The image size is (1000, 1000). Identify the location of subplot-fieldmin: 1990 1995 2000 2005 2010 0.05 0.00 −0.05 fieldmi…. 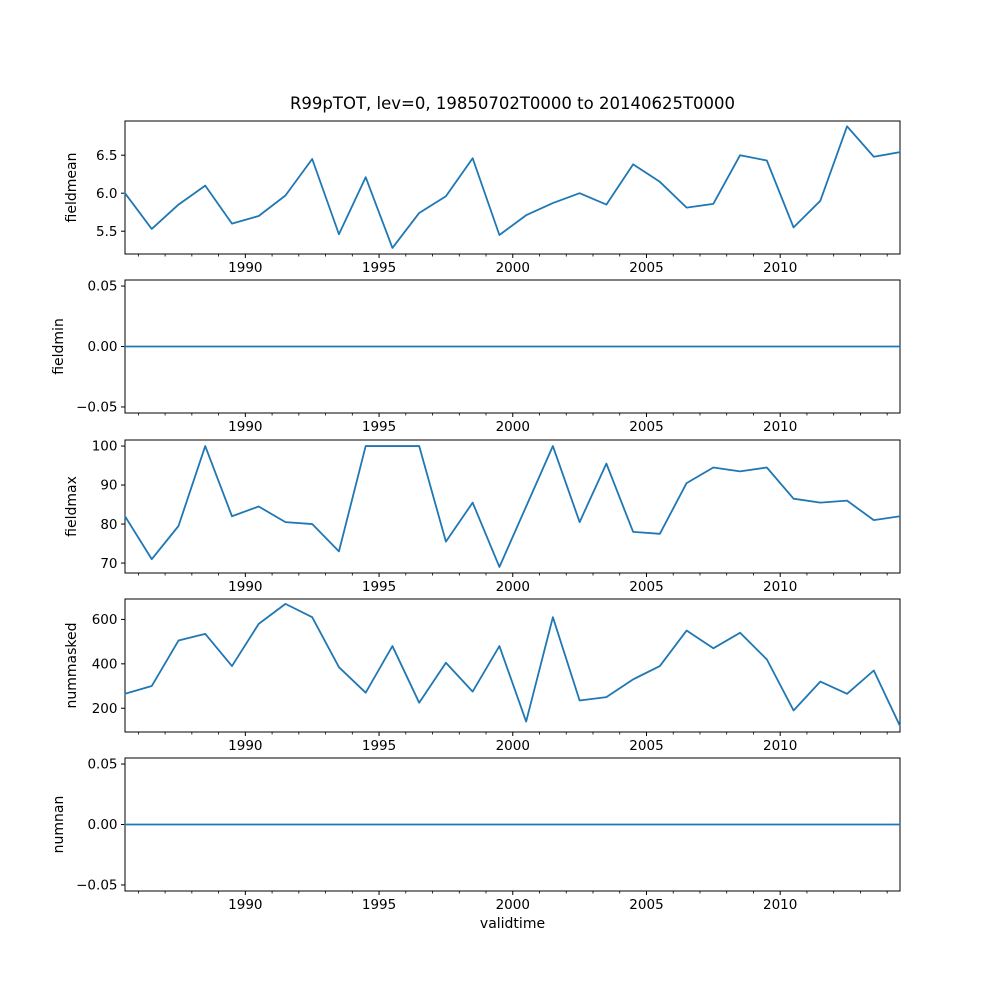
(476, 357).